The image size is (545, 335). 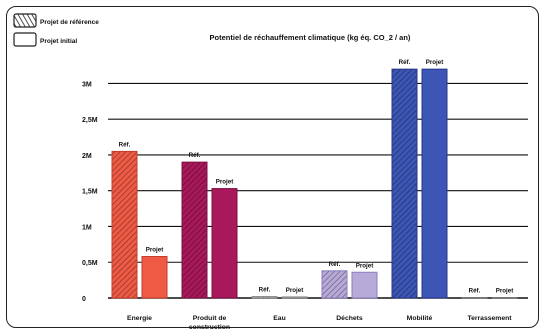 What do you see at coordinates (25, 39) in the screenshot?
I see `legend-swatch-plain` at bounding box center [25, 39].